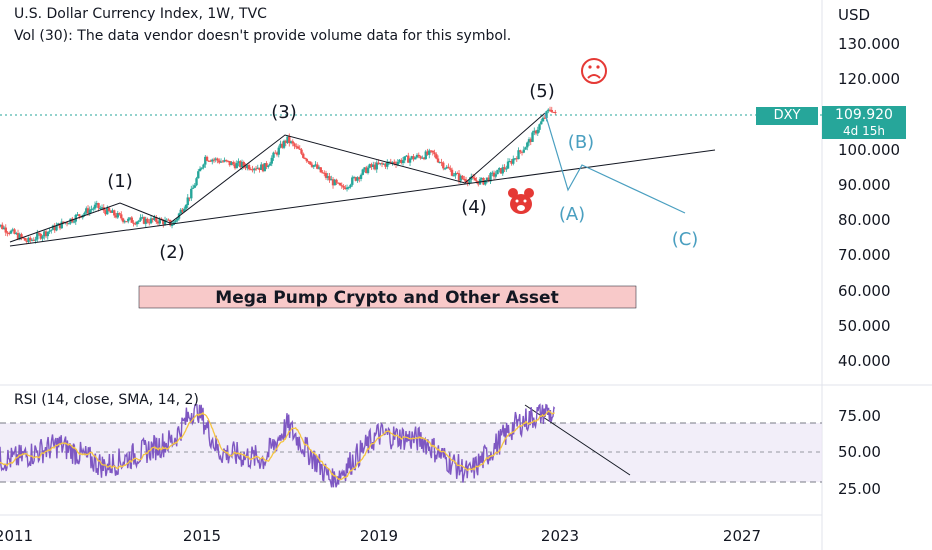  Describe the element at coordinates (572, 214) in the screenshot. I see `wave-label-a: (A)` at that location.